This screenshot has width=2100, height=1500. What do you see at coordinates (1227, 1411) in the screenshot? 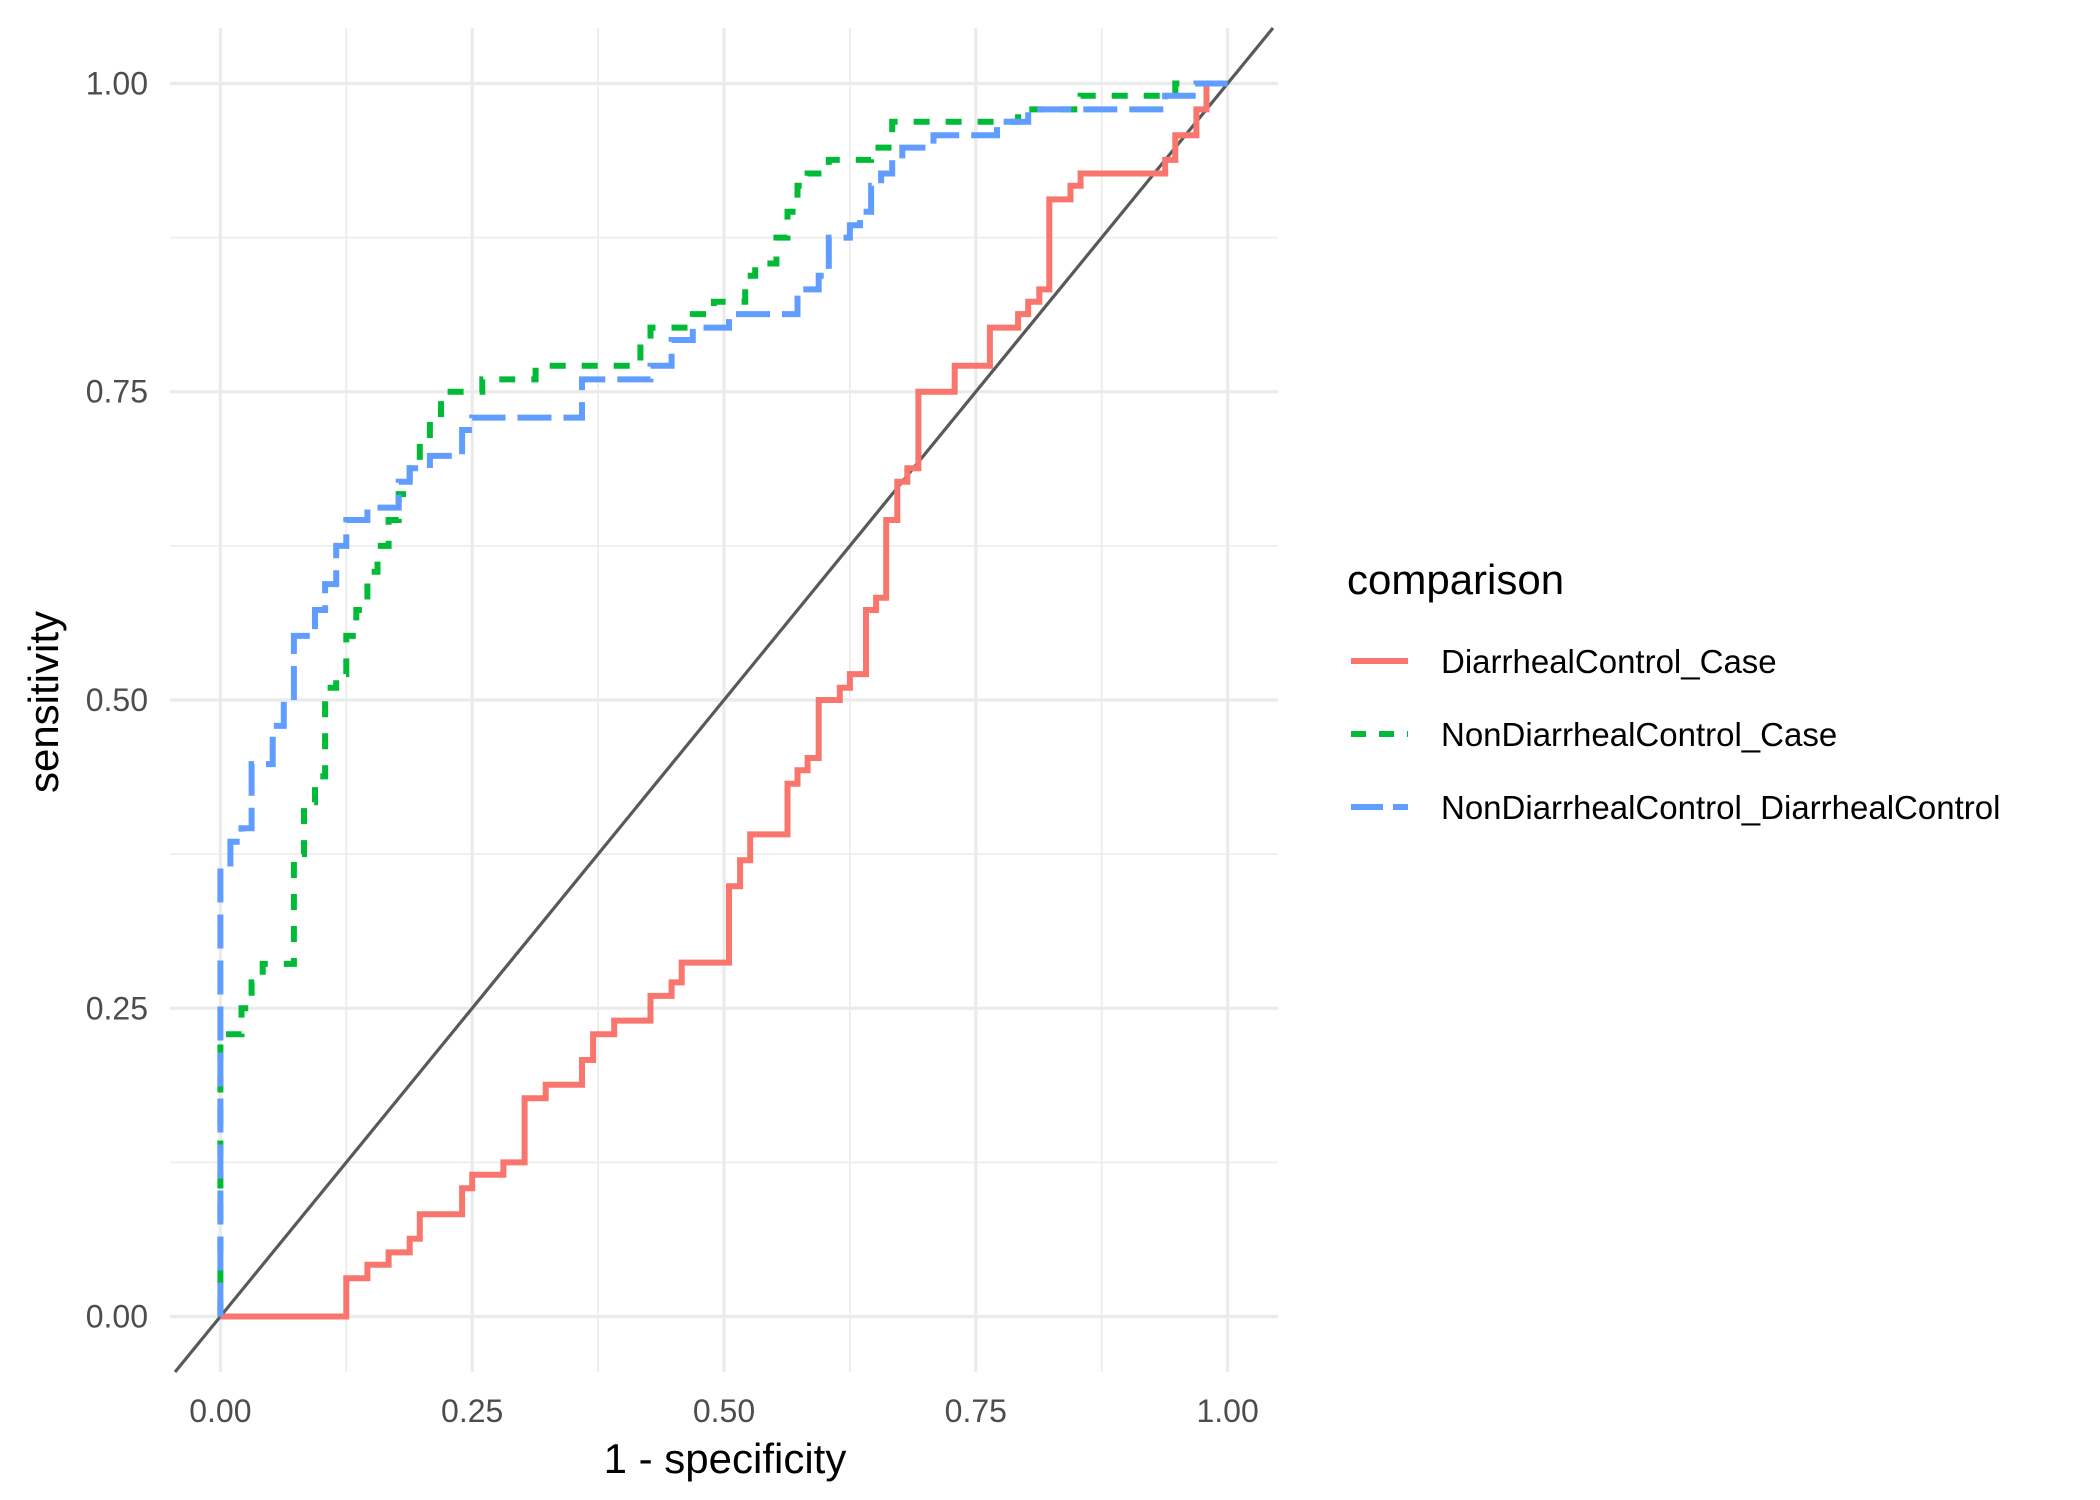
I see `x-tick-label: 1.00` at bounding box center [1227, 1411].